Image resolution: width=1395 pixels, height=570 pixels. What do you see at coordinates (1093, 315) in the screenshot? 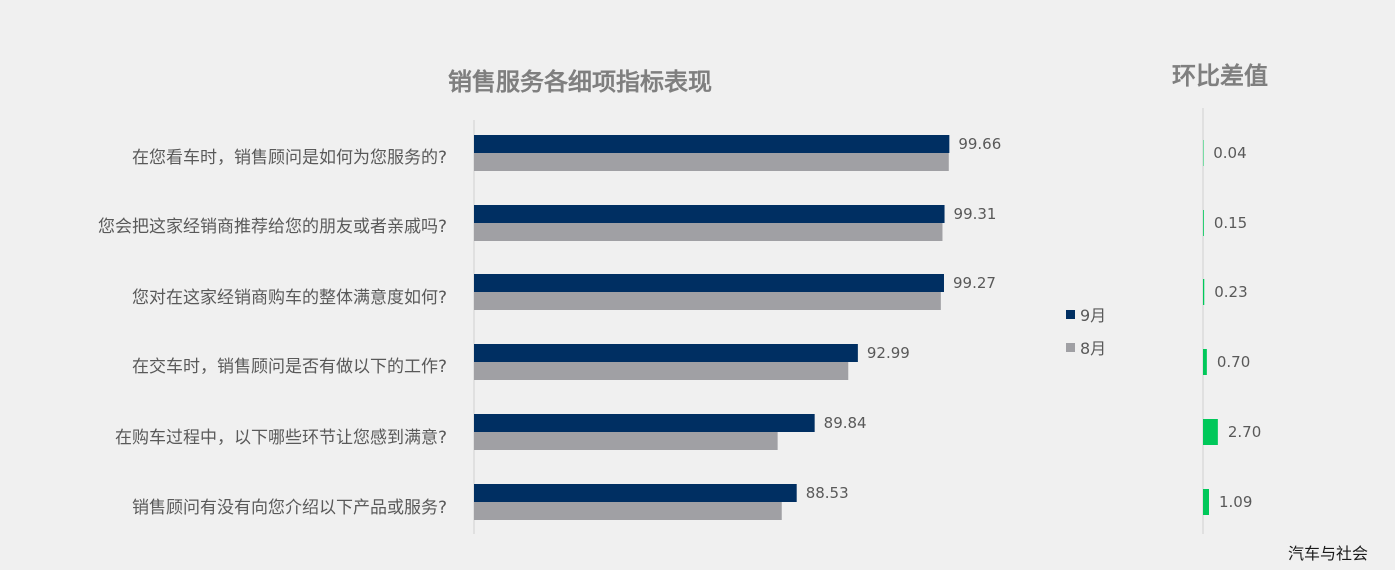
I see `legend-label: 9月` at bounding box center [1093, 315].